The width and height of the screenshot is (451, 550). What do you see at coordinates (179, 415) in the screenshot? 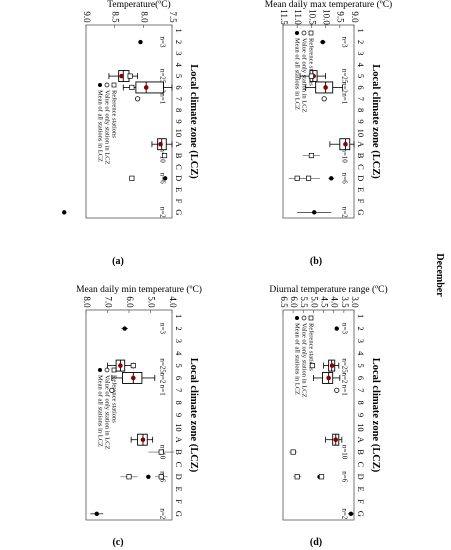
I see `category-label: 9` at bounding box center [179, 415].